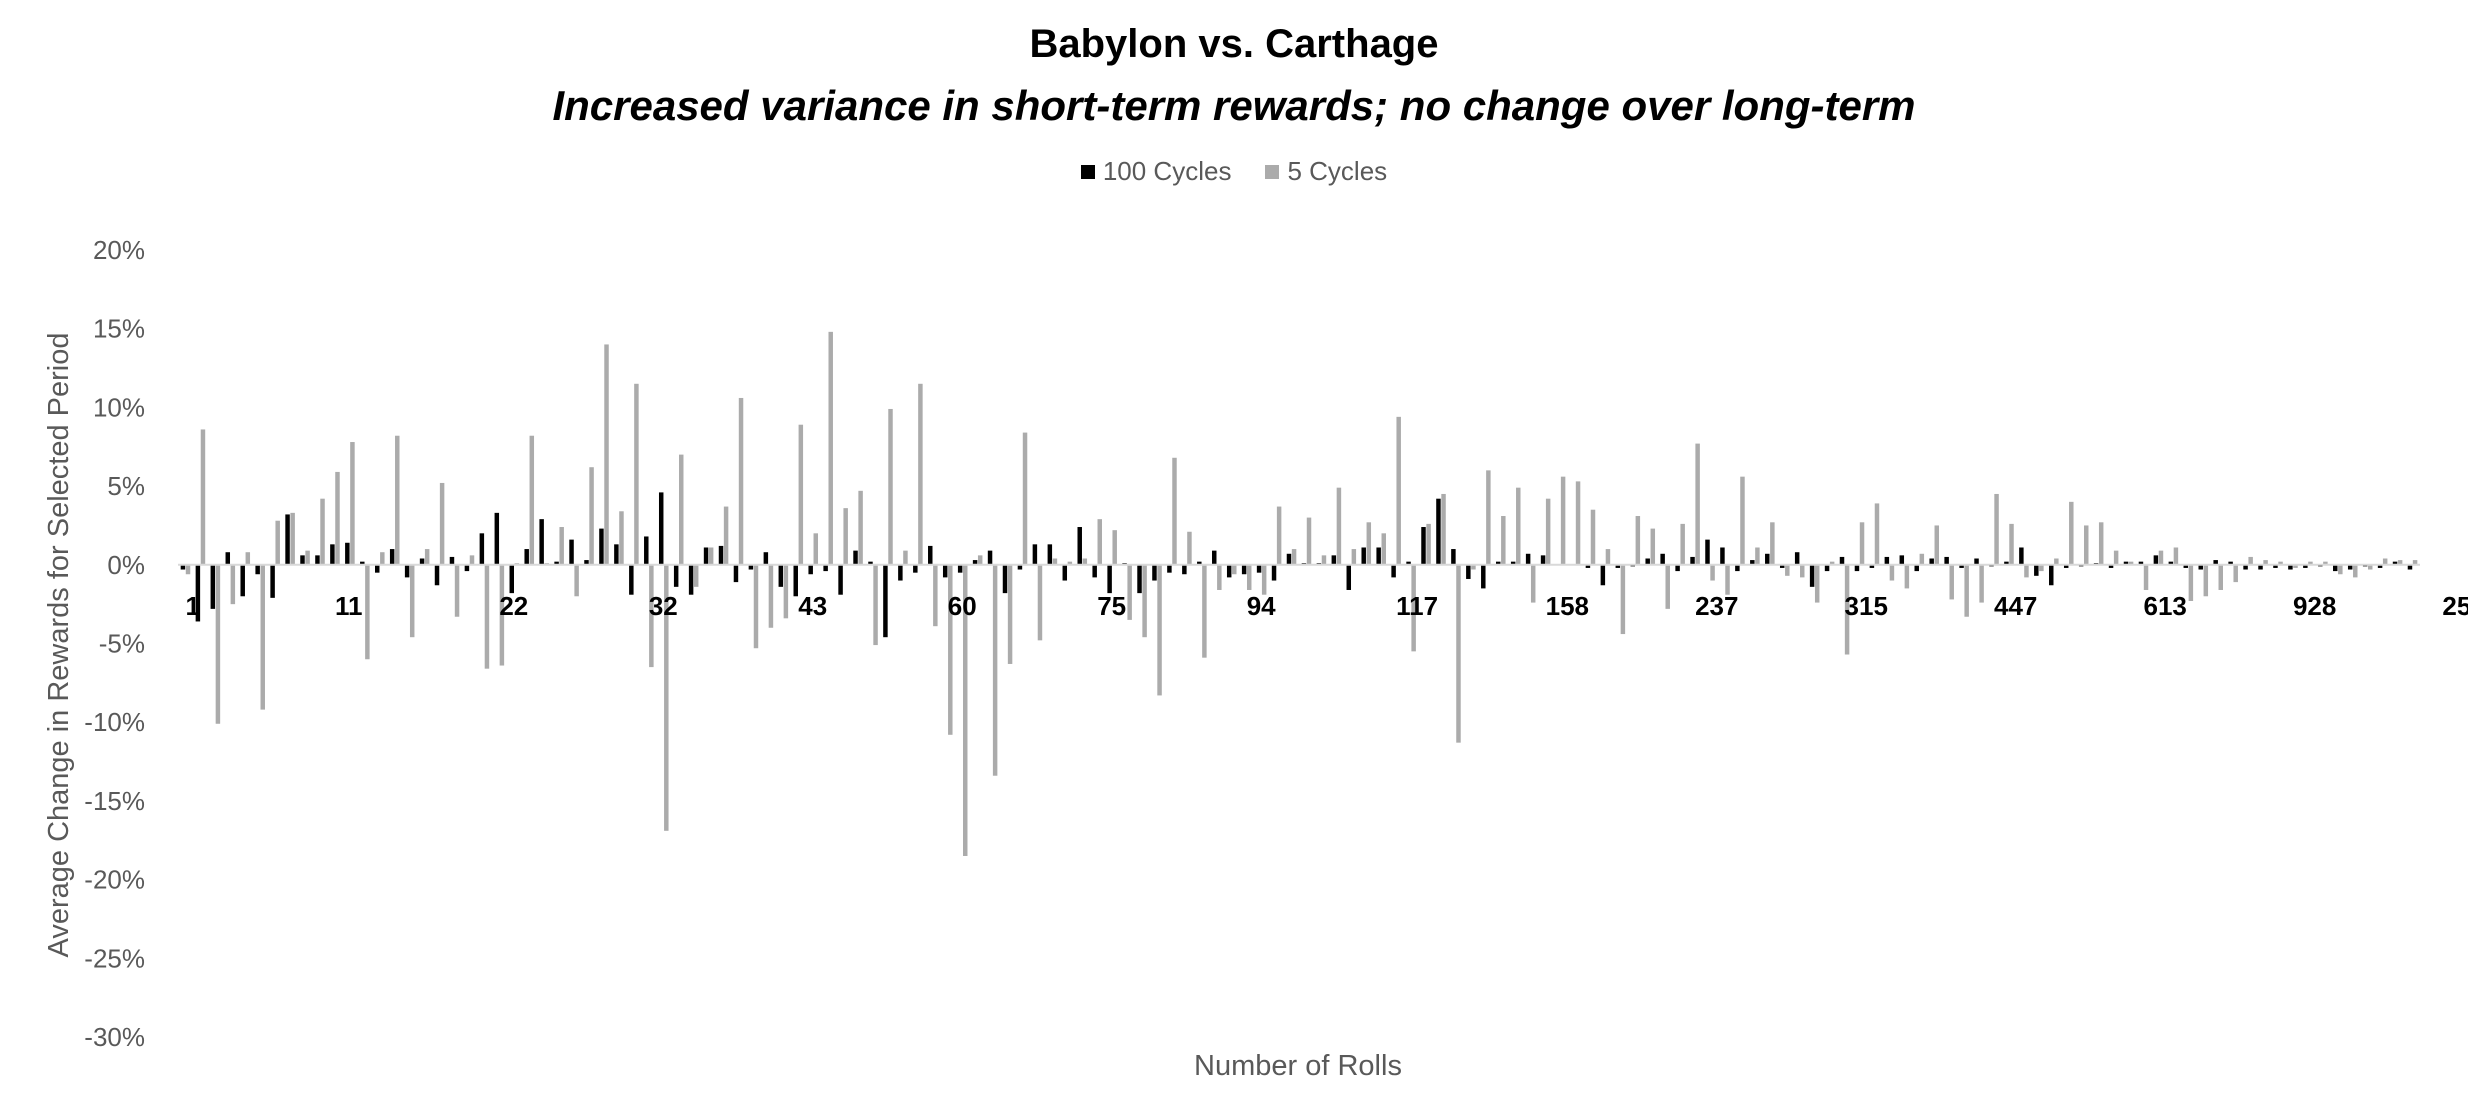 The image size is (2468, 1102). Describe the element at coordinates (1326, 171) in the screenshot. I see `legend-item-5-cycles: 5 Cycles` at that location.